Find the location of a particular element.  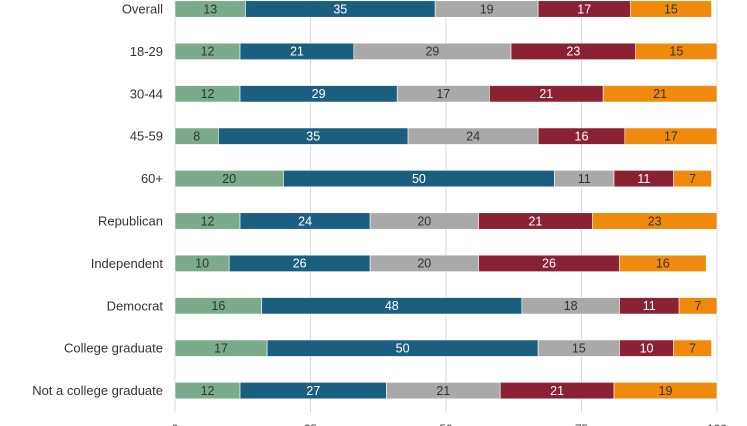

data-label-r1-s4: 15 is located at coordinates (676, 52).